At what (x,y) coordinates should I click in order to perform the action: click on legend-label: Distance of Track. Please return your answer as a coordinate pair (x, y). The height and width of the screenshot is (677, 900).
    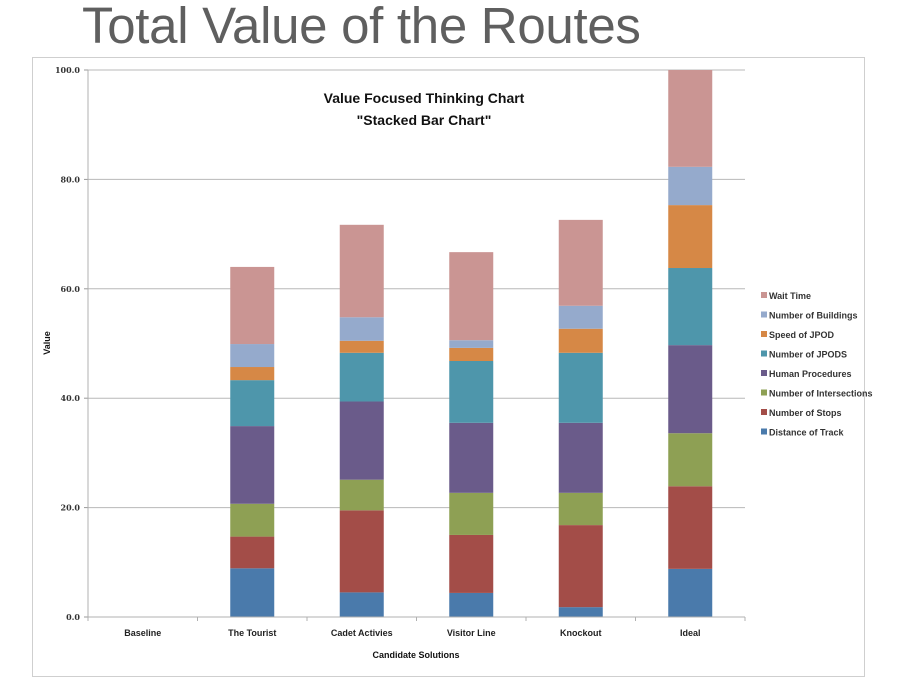
    Looking at the image, I should click on (807, 433).